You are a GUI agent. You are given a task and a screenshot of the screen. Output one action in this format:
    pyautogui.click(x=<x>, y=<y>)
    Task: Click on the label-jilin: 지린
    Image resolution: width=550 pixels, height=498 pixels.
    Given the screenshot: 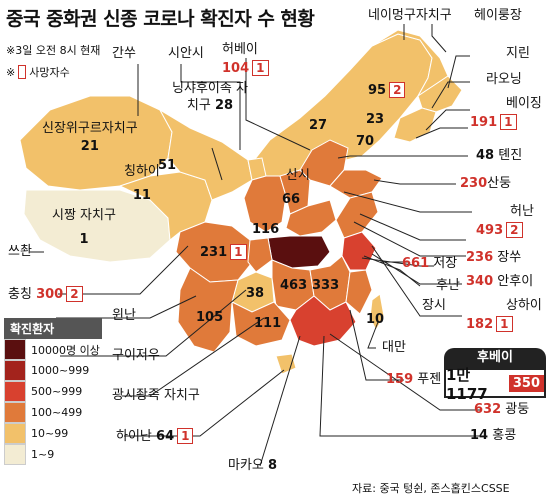 What is the action you would take?
    pyautogui.click(x=518, y=53)
    